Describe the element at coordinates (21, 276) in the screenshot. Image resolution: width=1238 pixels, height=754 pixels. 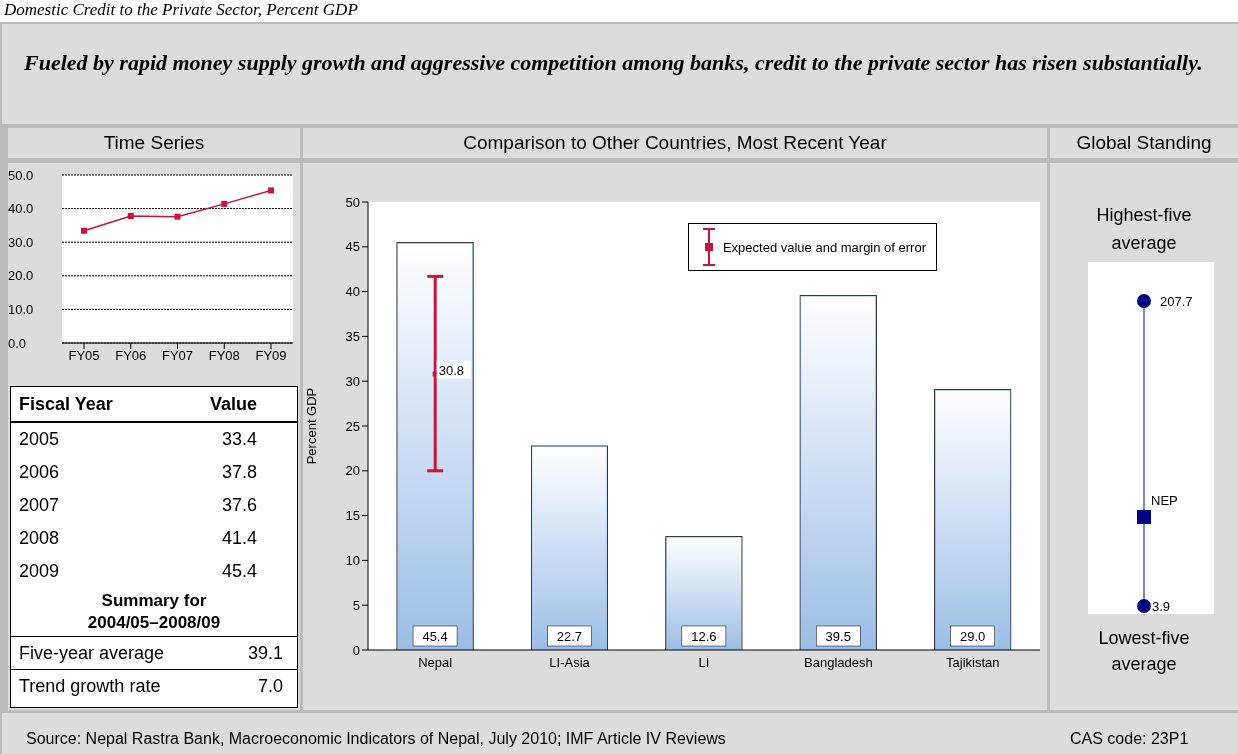
I see `y-tick-label: 20.0` at that location.